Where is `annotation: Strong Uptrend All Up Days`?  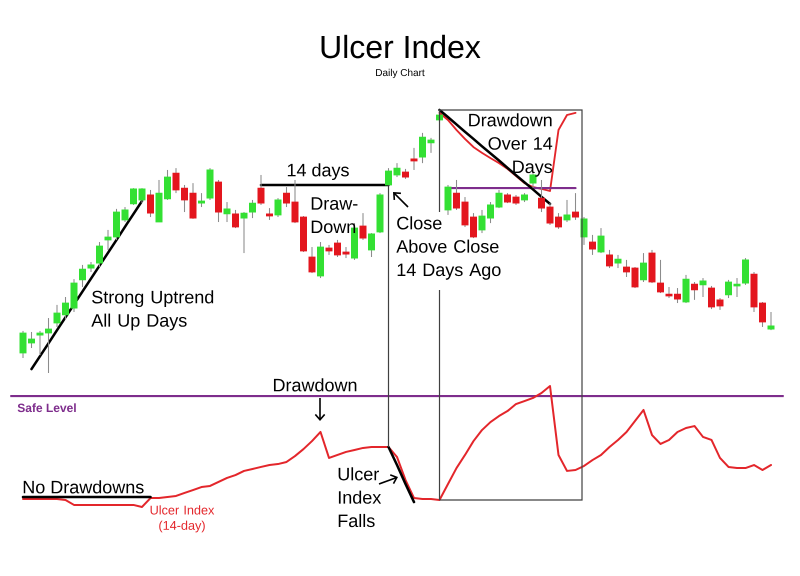
annotation: Strong Uptrend All Up Days is located at coordinates (152, 310).